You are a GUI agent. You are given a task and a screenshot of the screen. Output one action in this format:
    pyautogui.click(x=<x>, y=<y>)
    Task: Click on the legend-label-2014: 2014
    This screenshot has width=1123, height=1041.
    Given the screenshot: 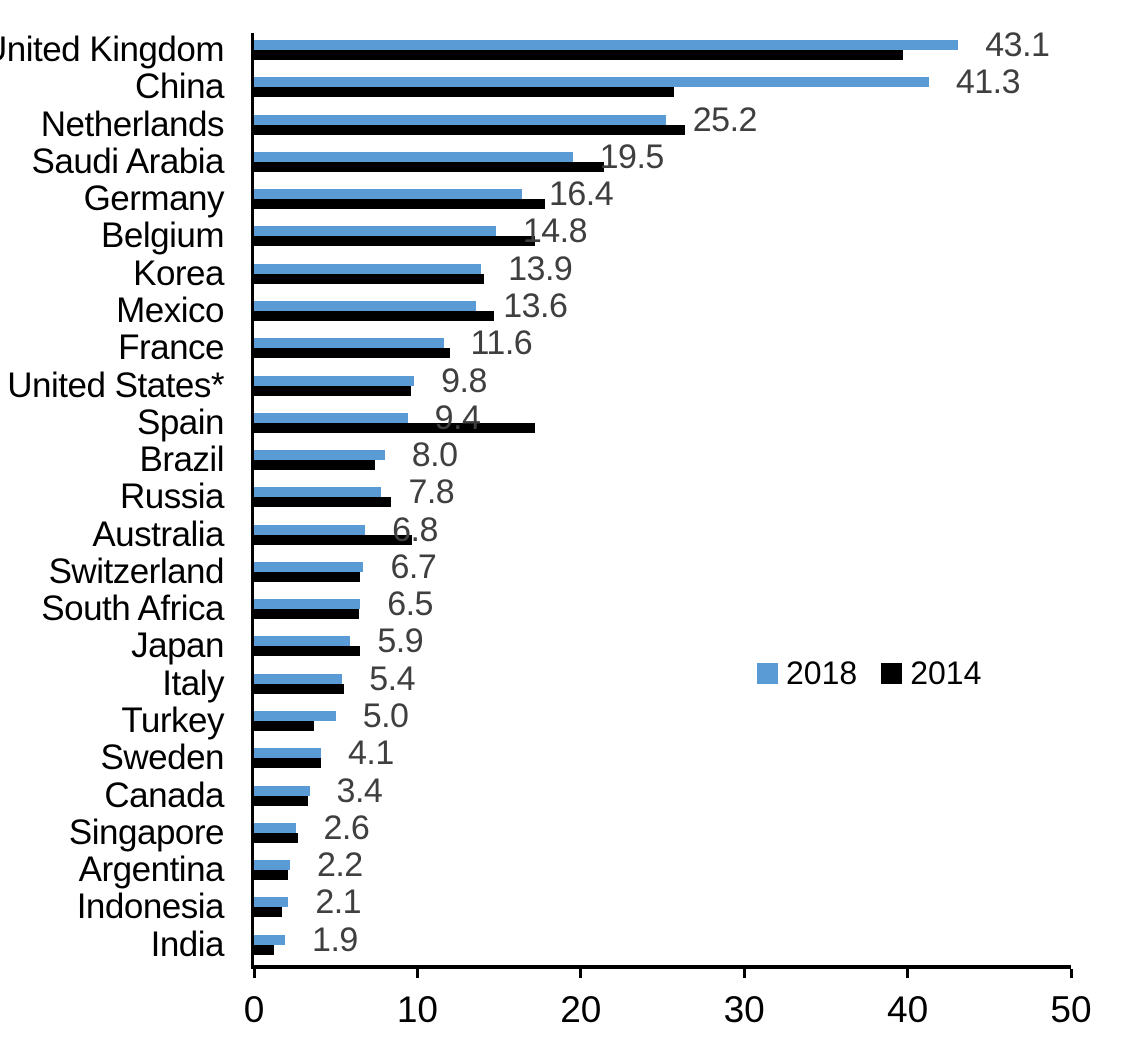 What is the action you would take?
    pyautogui.click(x=946, y=672)
    